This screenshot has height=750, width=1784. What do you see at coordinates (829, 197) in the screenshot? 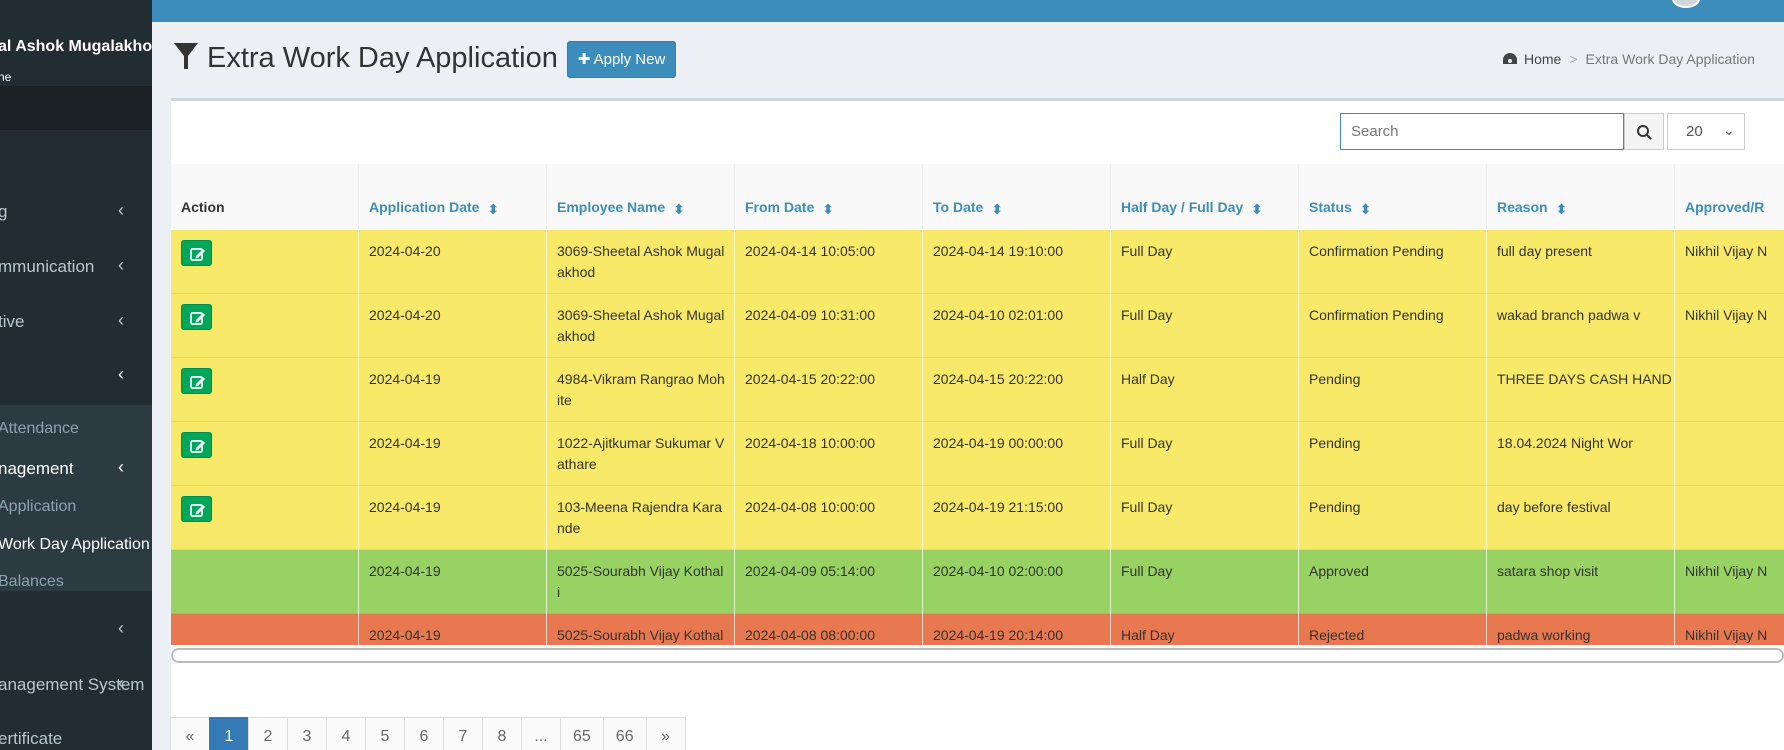
I see `column-header-from-date: From Date ⬍` at bounding box center [829, 197].